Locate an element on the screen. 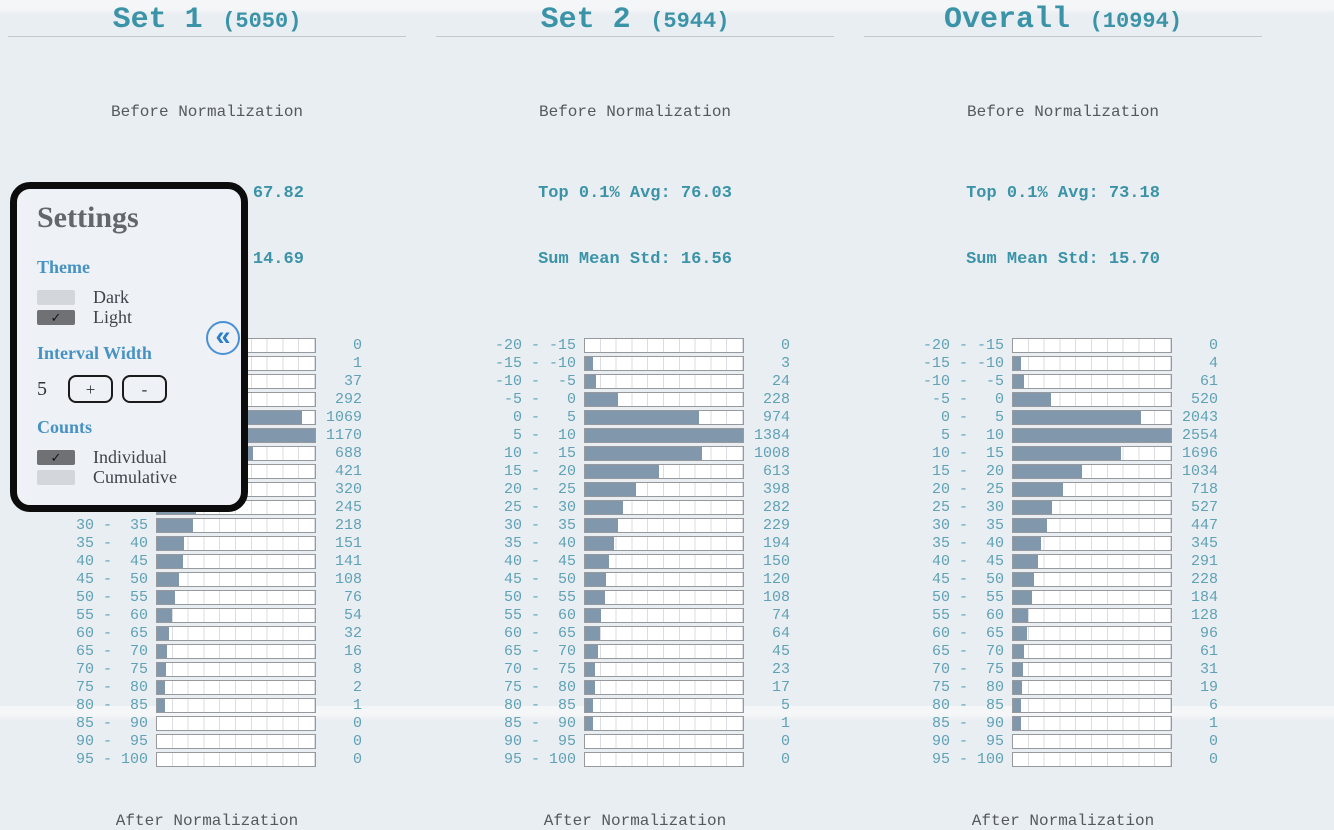 Image resolution: width=1334 pixels, height=830 pixels. interval-label: 65 - 70 is located at coordinates (535, 651).